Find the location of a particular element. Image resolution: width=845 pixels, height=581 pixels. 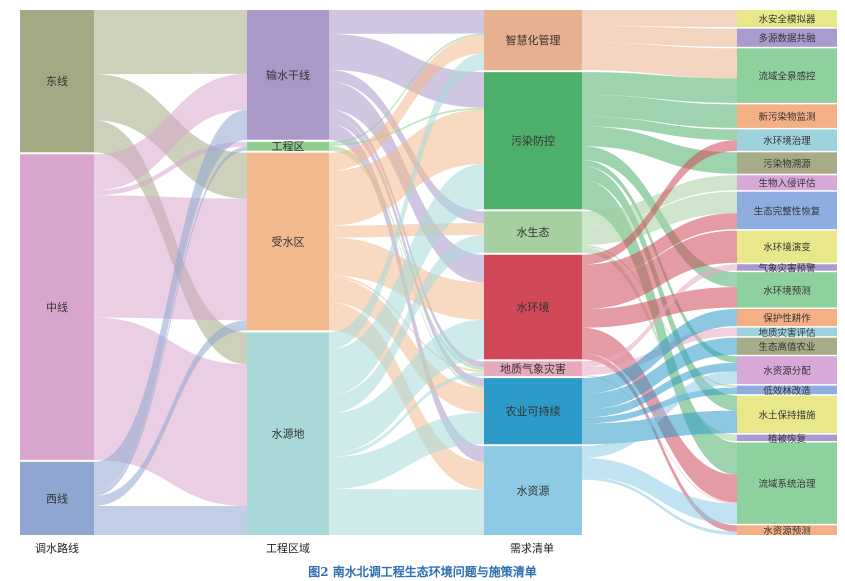

node-s1 is located at coordinates (787, 19).